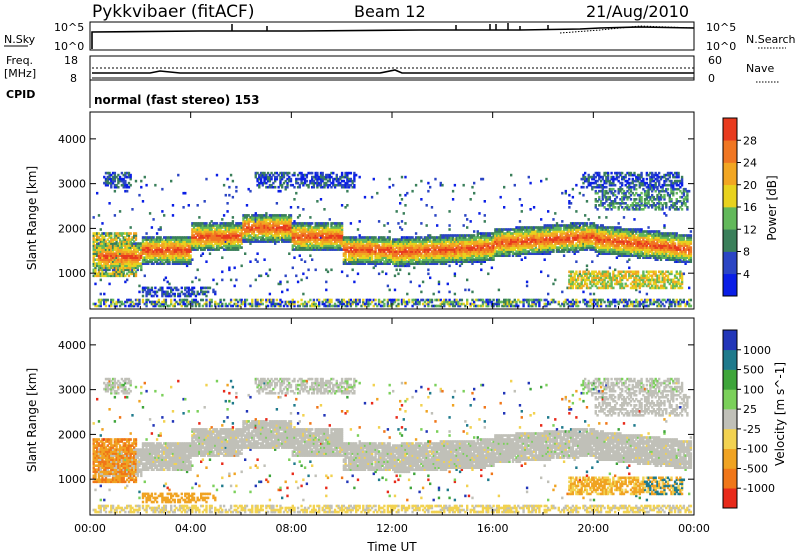 The width and height of the screenshot is (800, 554). Describe the element at coordinates (173, 12) in the screenshot. I see `station-title: Pykkvibaer (fitACF)` at that location.